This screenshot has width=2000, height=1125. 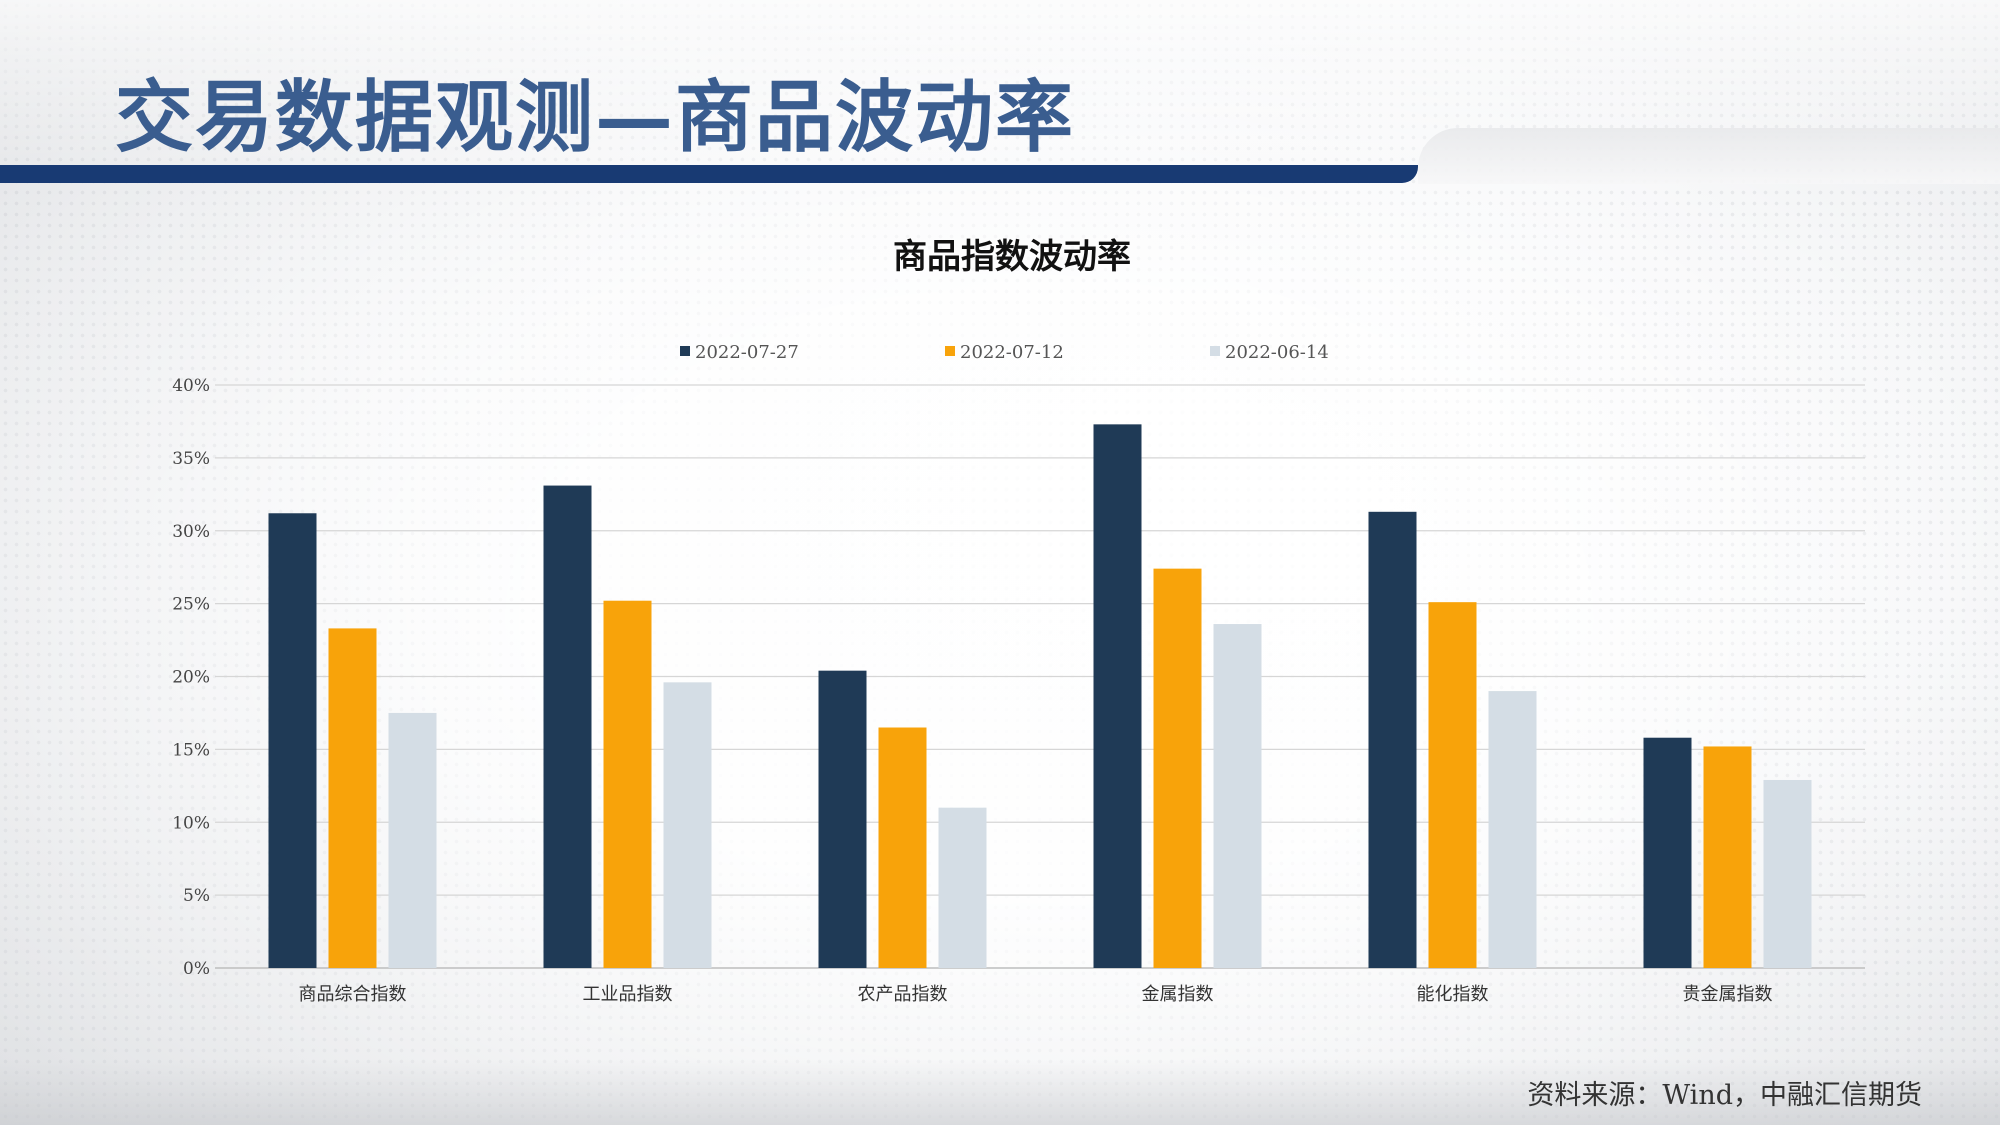 I want to click on y-axis-ticks: 0% 5% 10% 15% 20% 25% 30% 35% 40%, so click(x=191, y=677).